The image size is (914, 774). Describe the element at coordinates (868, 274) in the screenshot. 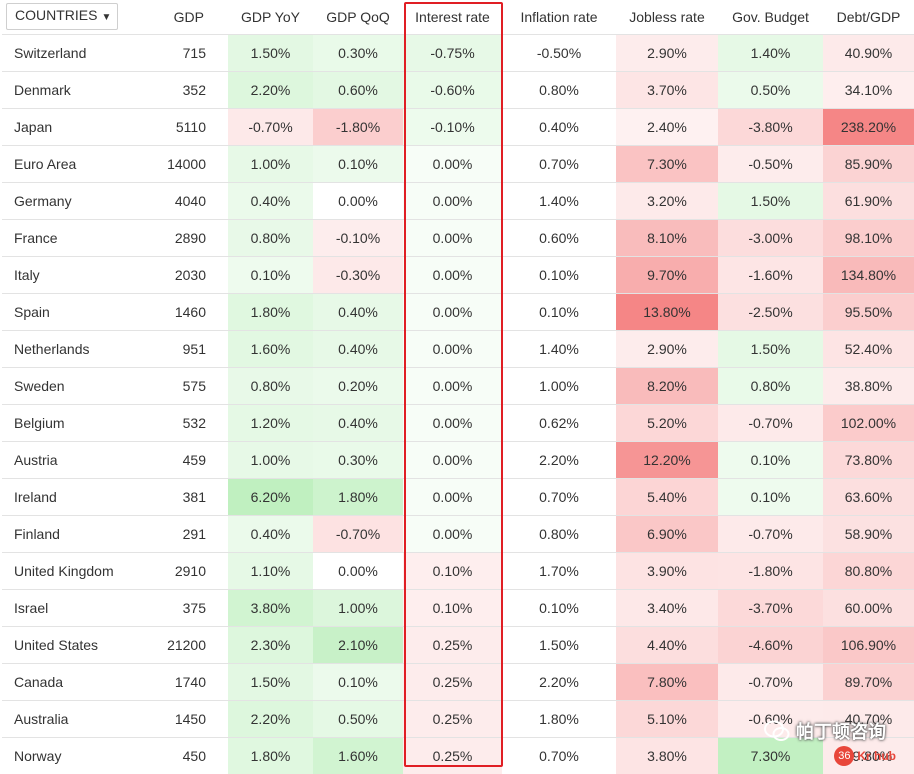

I see `cell-debt: 134.80%` at that location.